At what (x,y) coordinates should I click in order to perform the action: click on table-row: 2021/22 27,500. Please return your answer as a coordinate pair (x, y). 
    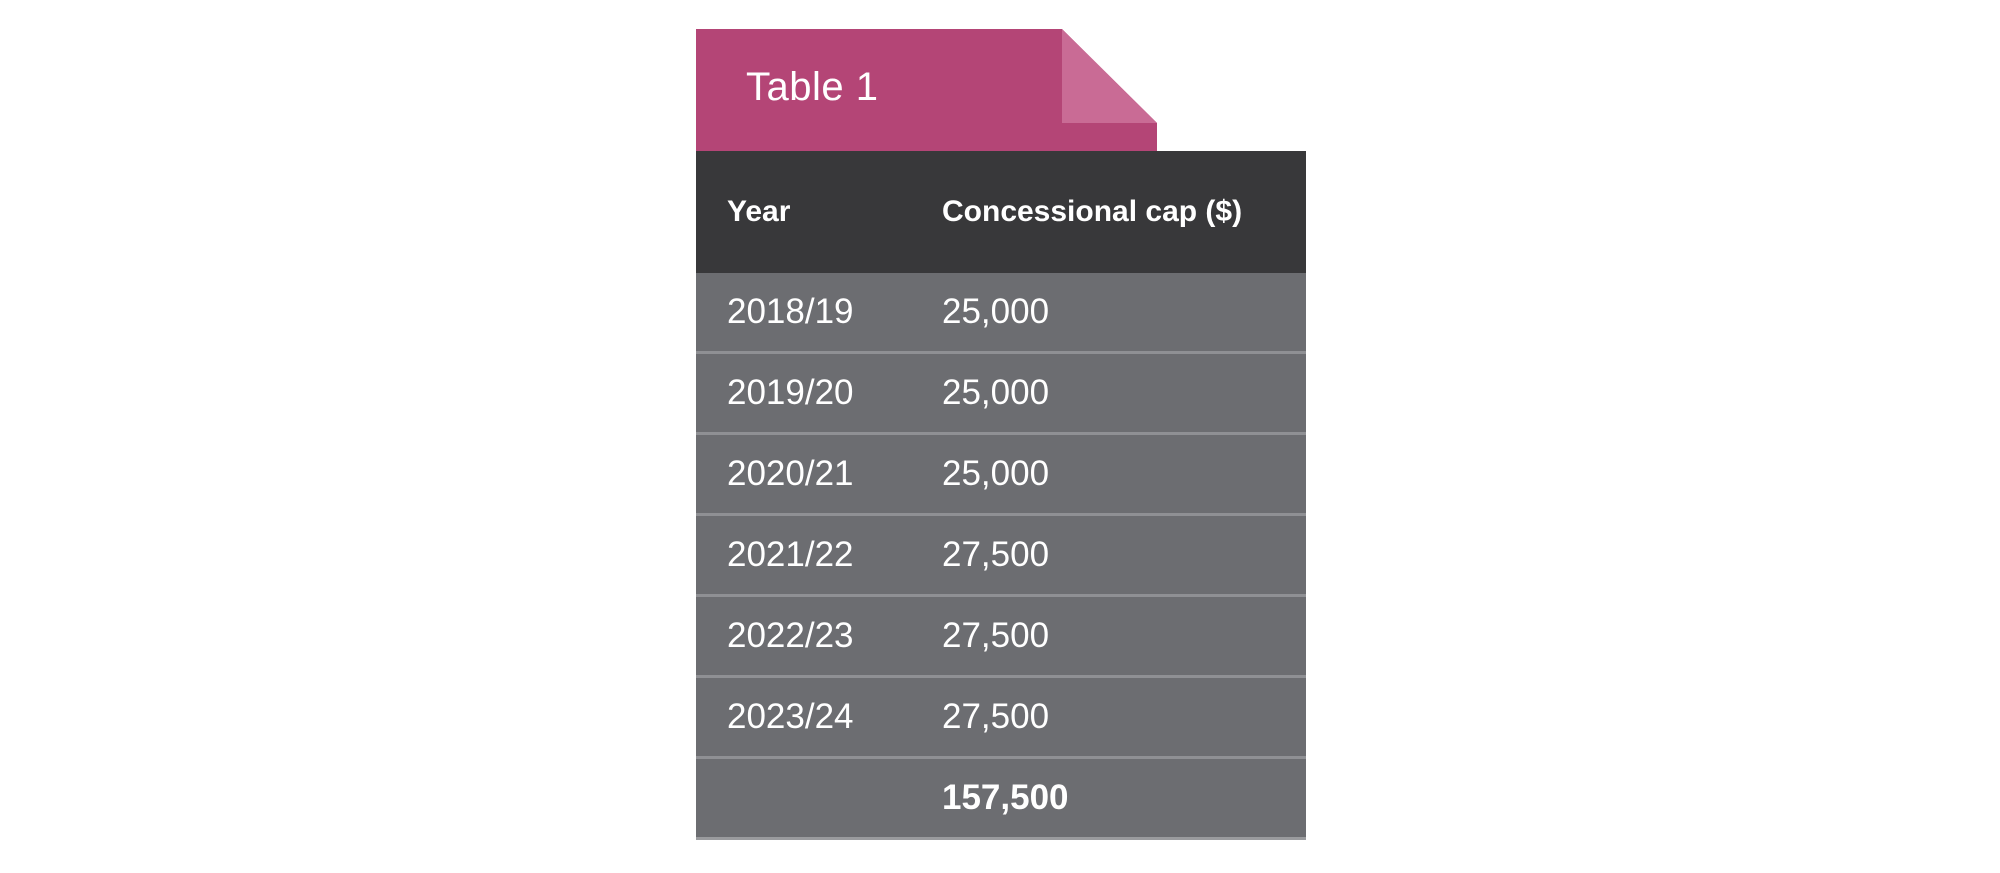
    Looking at the image, I should click on (1001, 556).